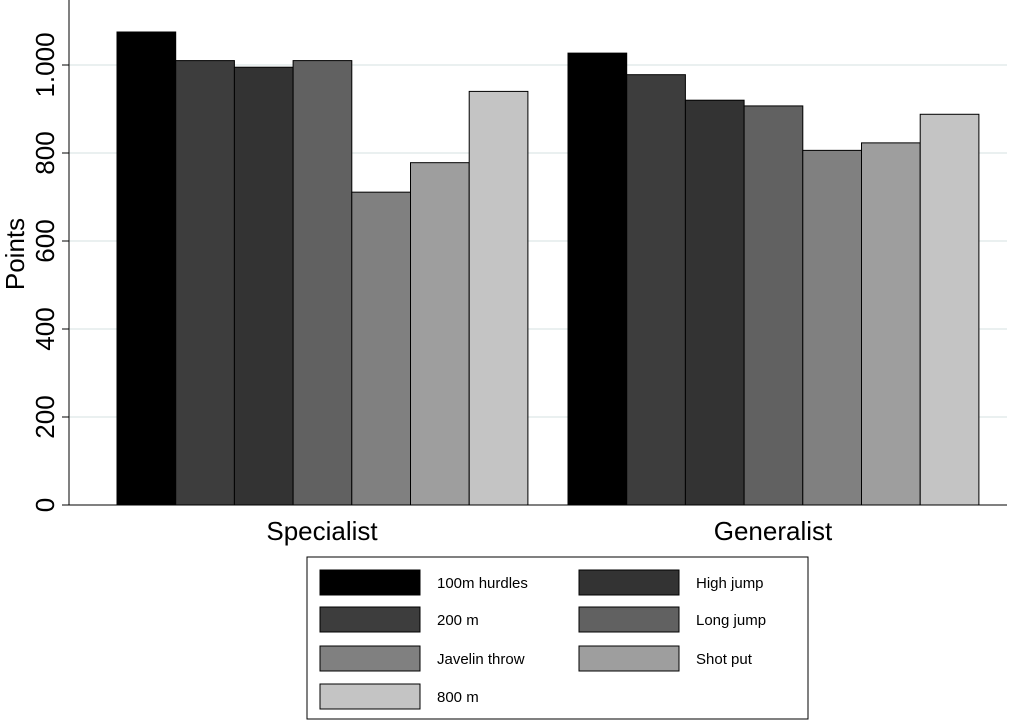  What do you see at coordinates (549, 531) in the screenshot?
I see `x-category-labels: Specialist Generalist` at bounding box center [549, 531].